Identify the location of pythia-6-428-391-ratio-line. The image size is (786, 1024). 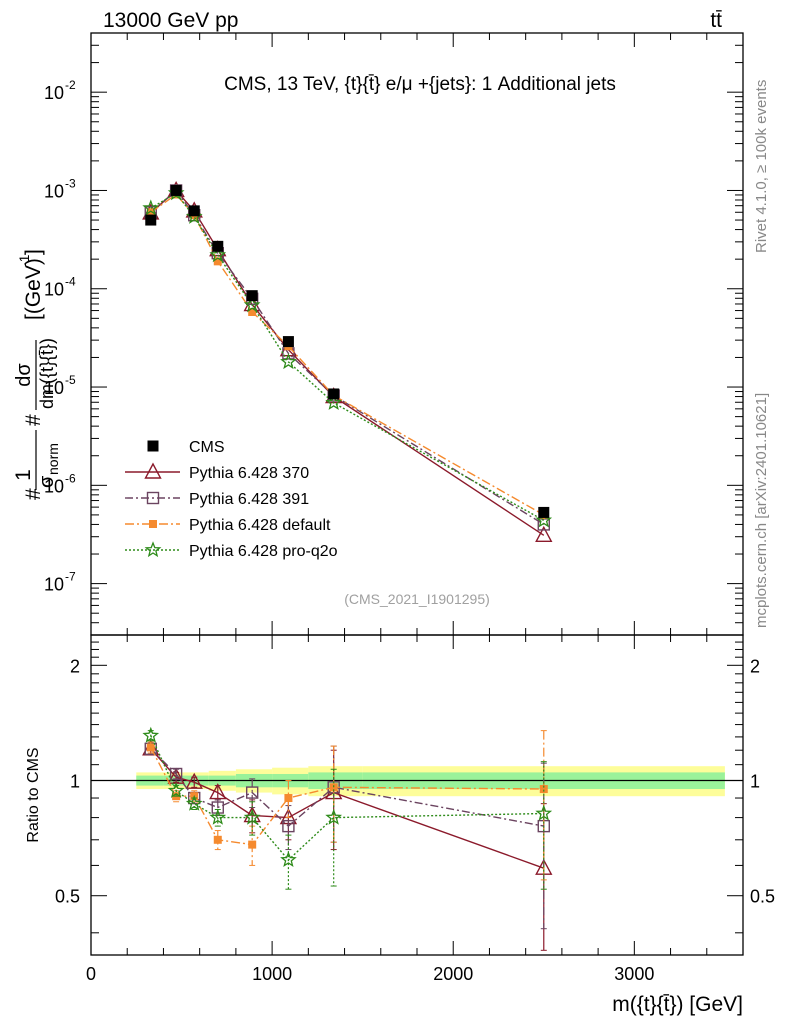
(347, 788).